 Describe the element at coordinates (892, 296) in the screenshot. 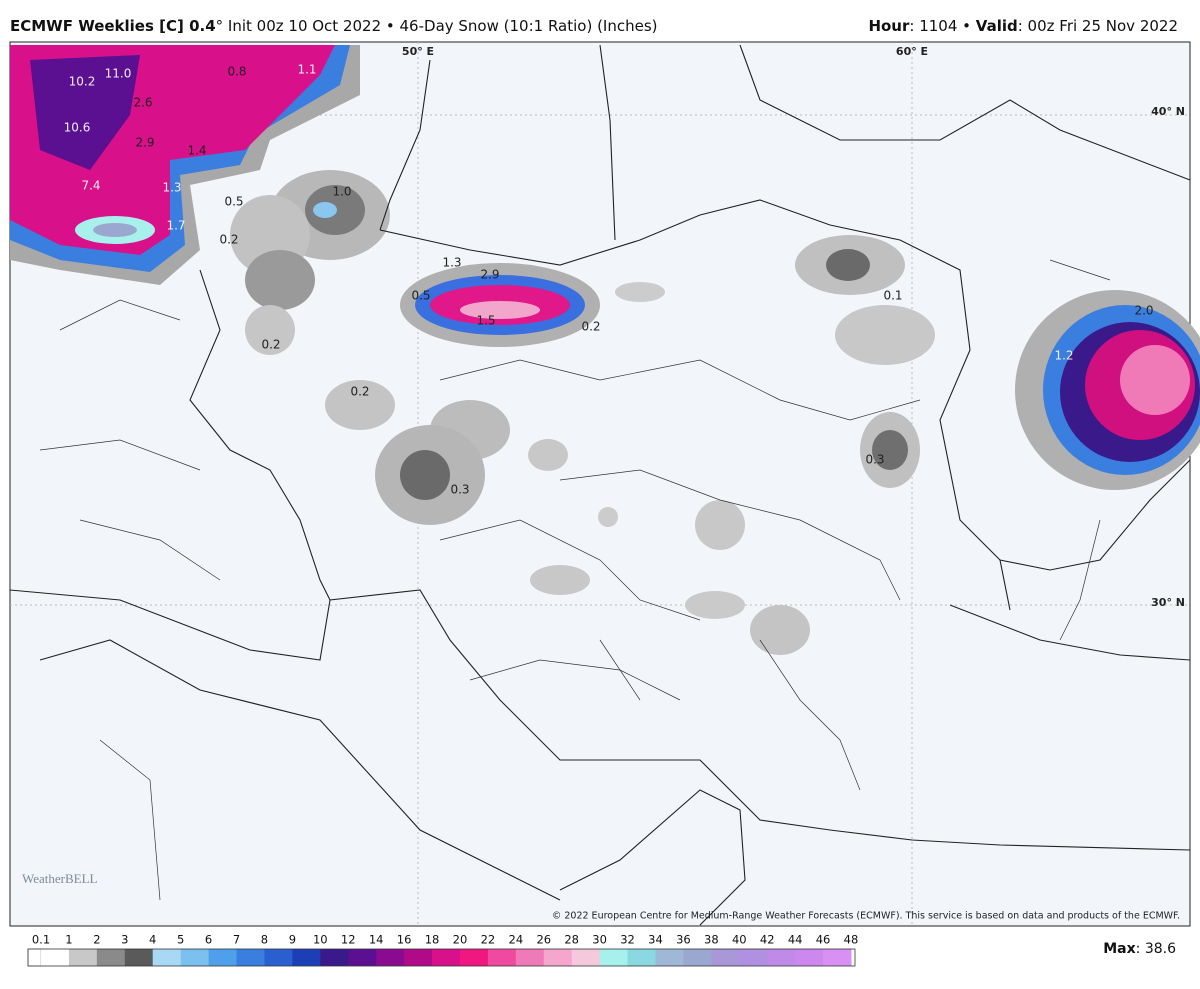

I see `snow-label: 0.1` at that location.